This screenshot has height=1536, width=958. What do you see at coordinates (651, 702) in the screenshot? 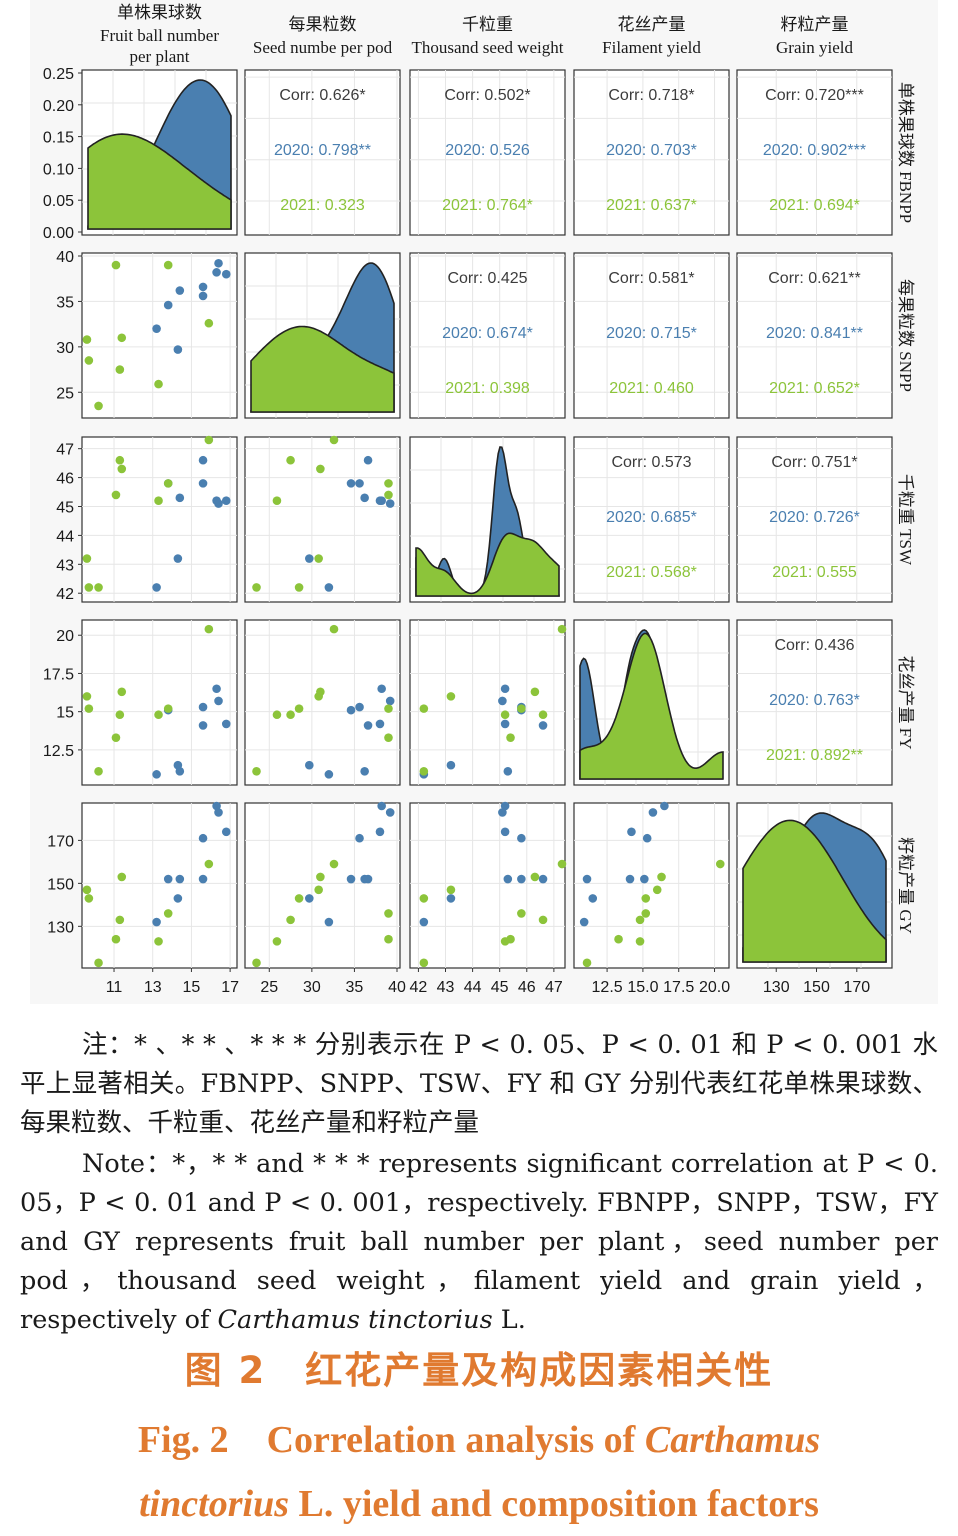
I see `panel-fy-fy` at bounding box center [651, 702].